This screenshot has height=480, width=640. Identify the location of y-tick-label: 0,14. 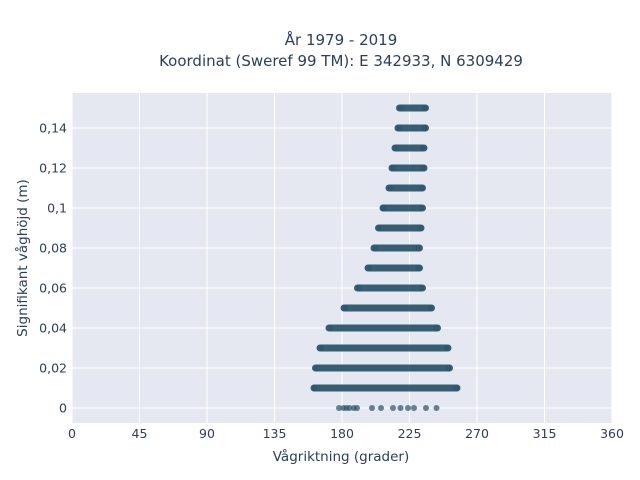
(53, 128).